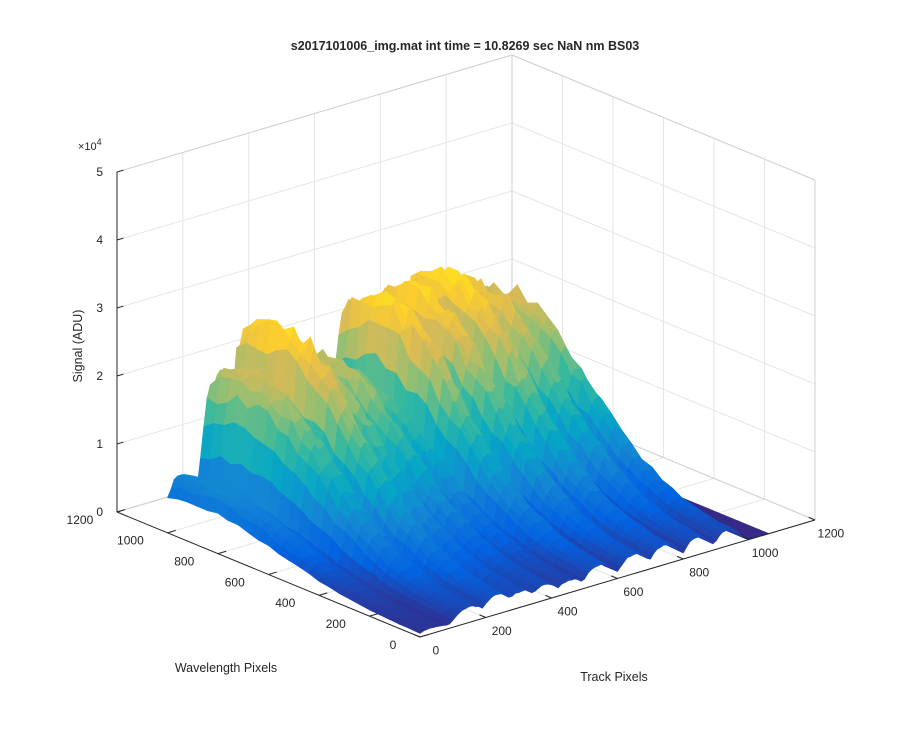 The height and width of the screenshot is (755, 900). What do you see at coordinates (184, 562) in the screenshot?
I see `y-tick-label: 800` at bounding box center [184, 562].